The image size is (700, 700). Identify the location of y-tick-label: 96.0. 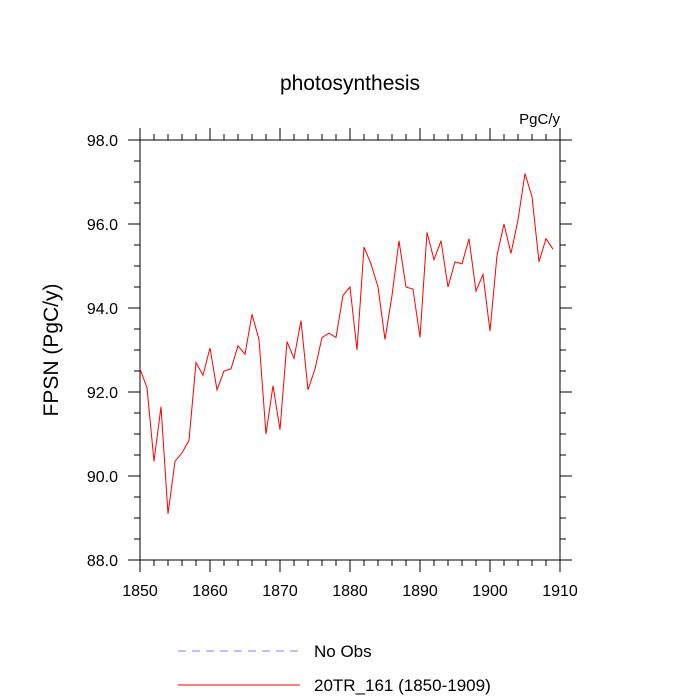
(102, 225).